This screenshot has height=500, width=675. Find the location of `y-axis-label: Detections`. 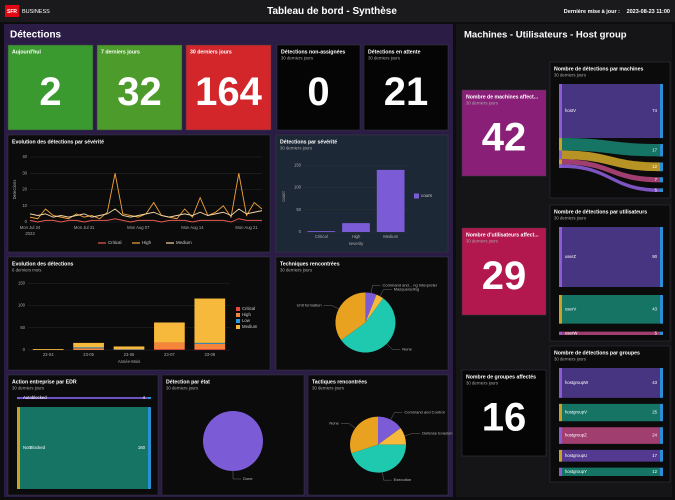

y-axis-label: Detections is located at coordinates (14, 190).